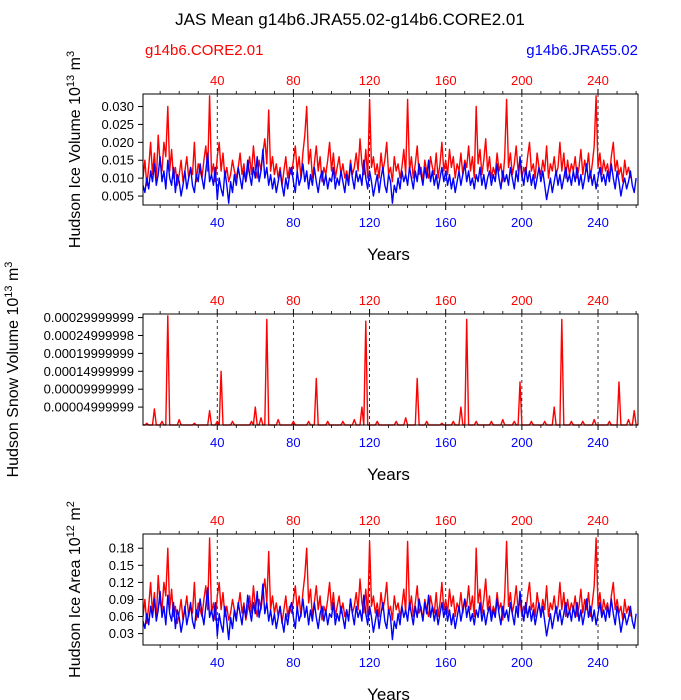  Describe the element at coordinates (121, 565) in the screenshot. I see `y-tick-label: 0.15` at that location.